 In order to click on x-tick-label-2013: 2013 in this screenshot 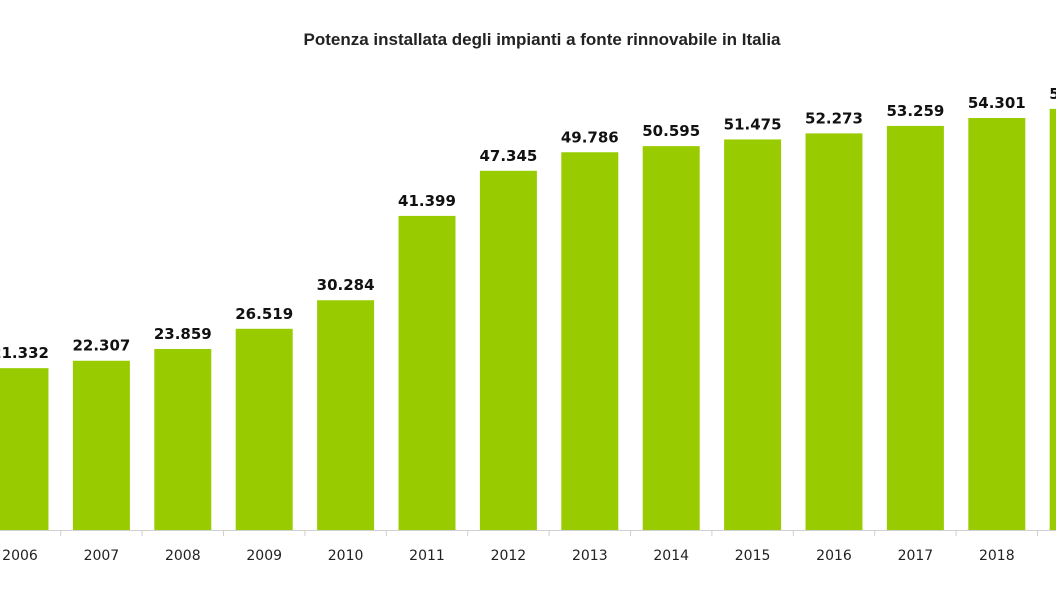, I will do `click(590, 556)`.